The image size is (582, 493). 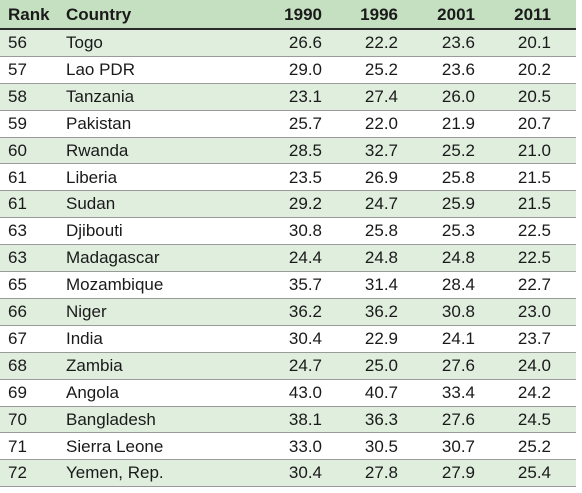 I want to click on cell-1990: 35.7, so click(x=305, y=285).